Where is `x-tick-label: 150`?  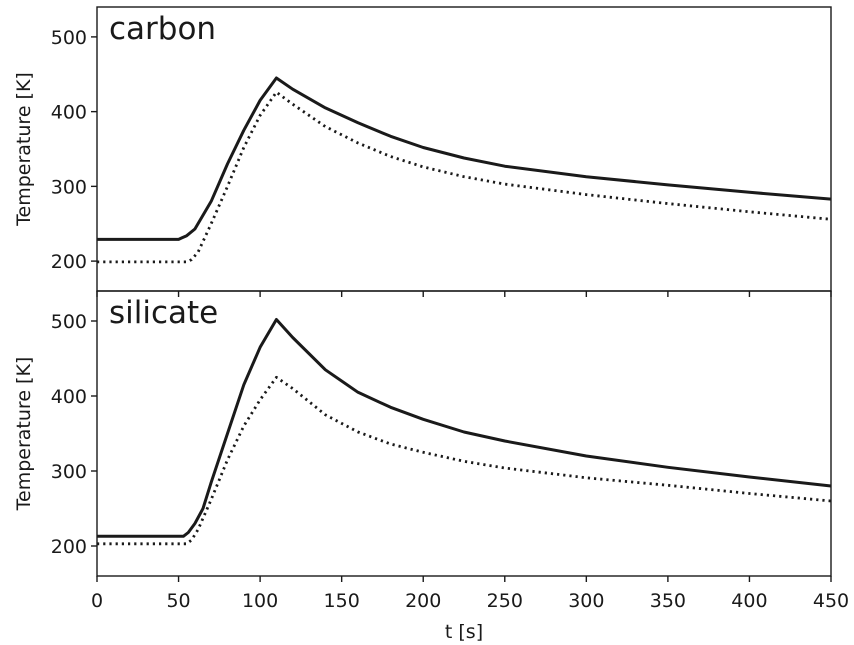 x-tick-label: 150 is located at coordinates (342, 601).